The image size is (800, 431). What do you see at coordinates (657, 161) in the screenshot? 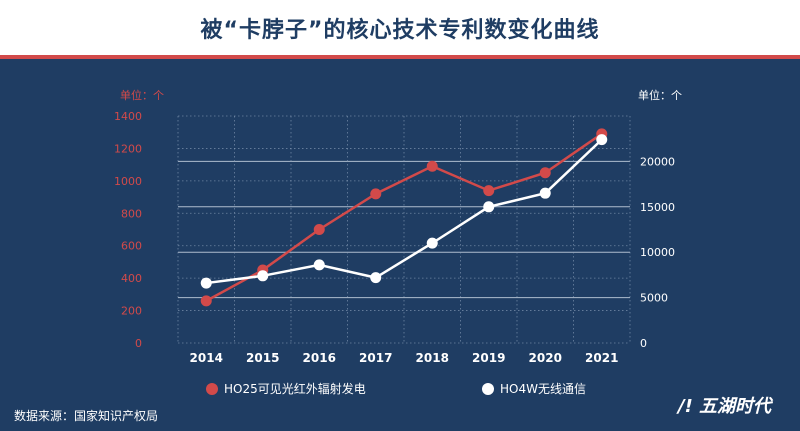
I see `right-tick-label: 20000` at bounding box center [657, 161].